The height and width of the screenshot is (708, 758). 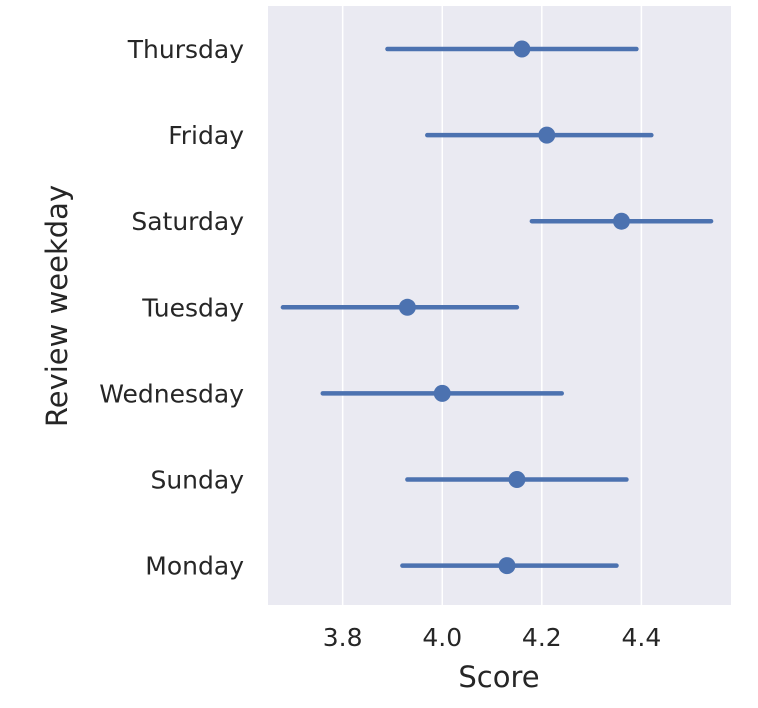 I want to click on x-tick-label: 4.0, so click(x=442, y=637).